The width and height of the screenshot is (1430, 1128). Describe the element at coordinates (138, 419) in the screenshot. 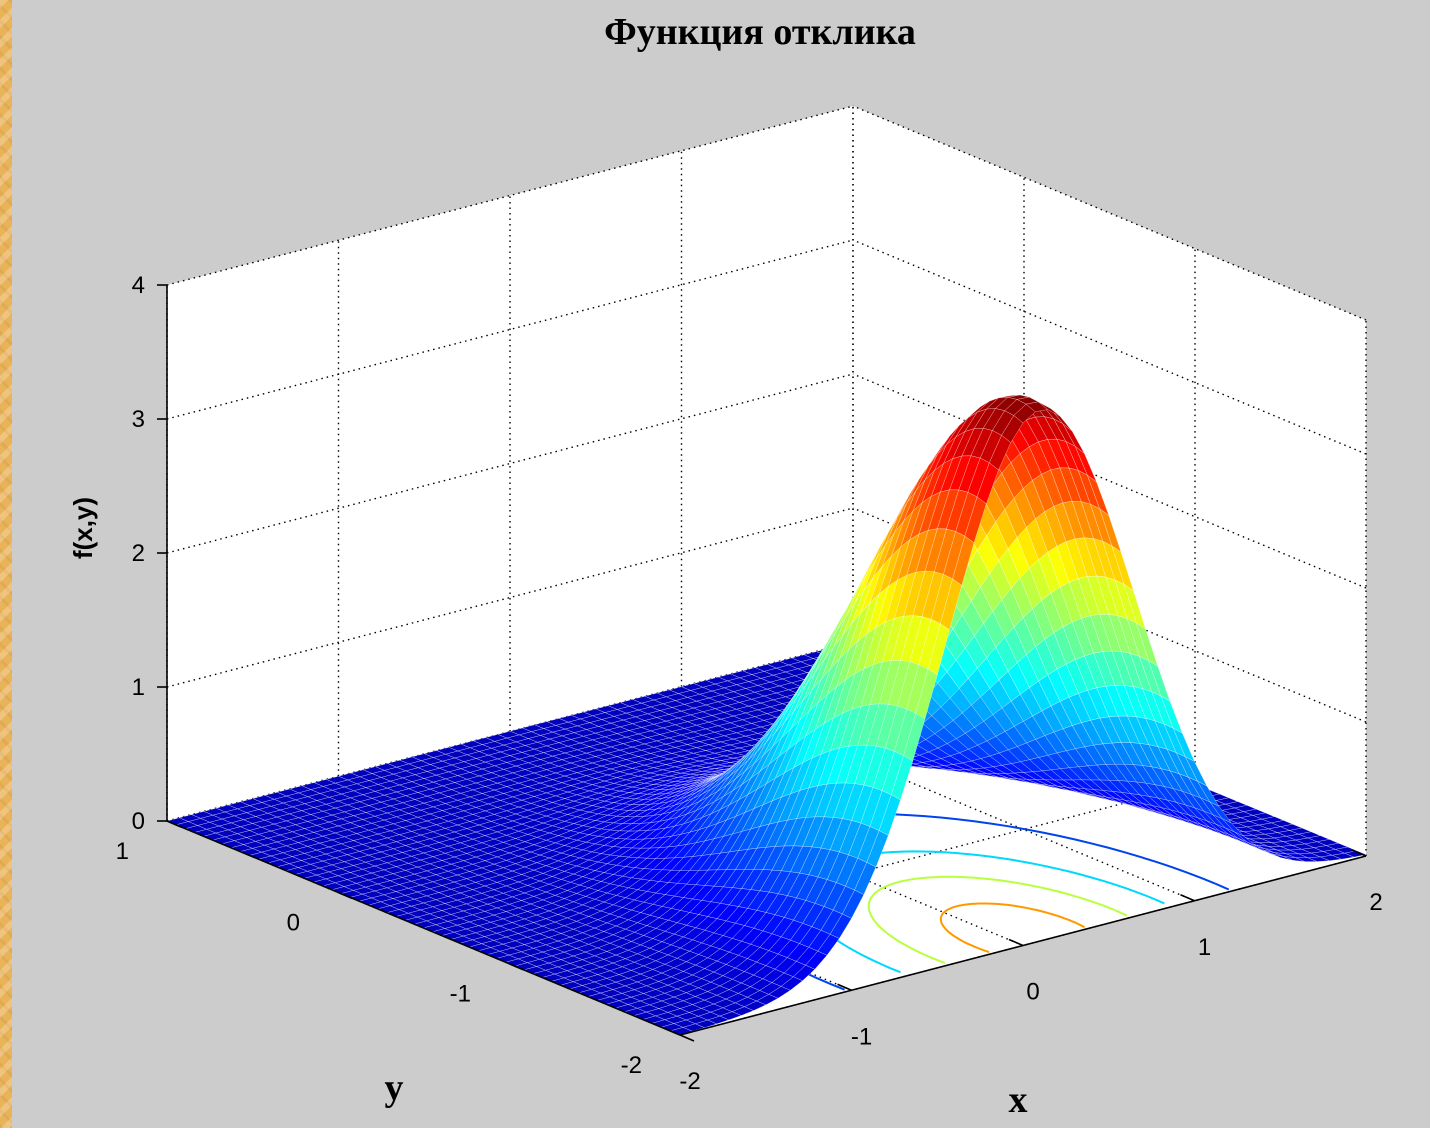

I see `z-tick-label: 3` at that location.